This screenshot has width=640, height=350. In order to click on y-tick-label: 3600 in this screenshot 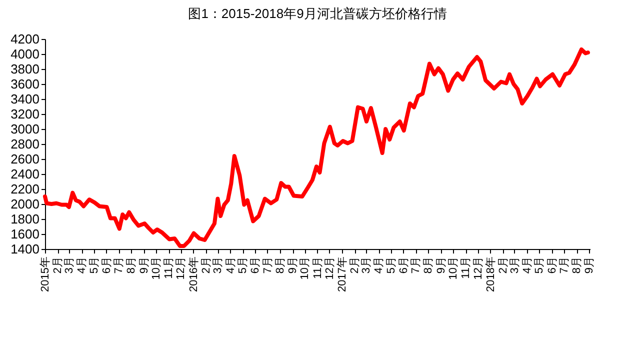, I will do `click(25, 84)`.